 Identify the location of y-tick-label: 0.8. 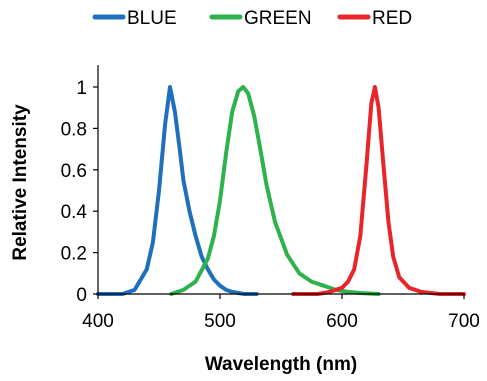
(74, 129).